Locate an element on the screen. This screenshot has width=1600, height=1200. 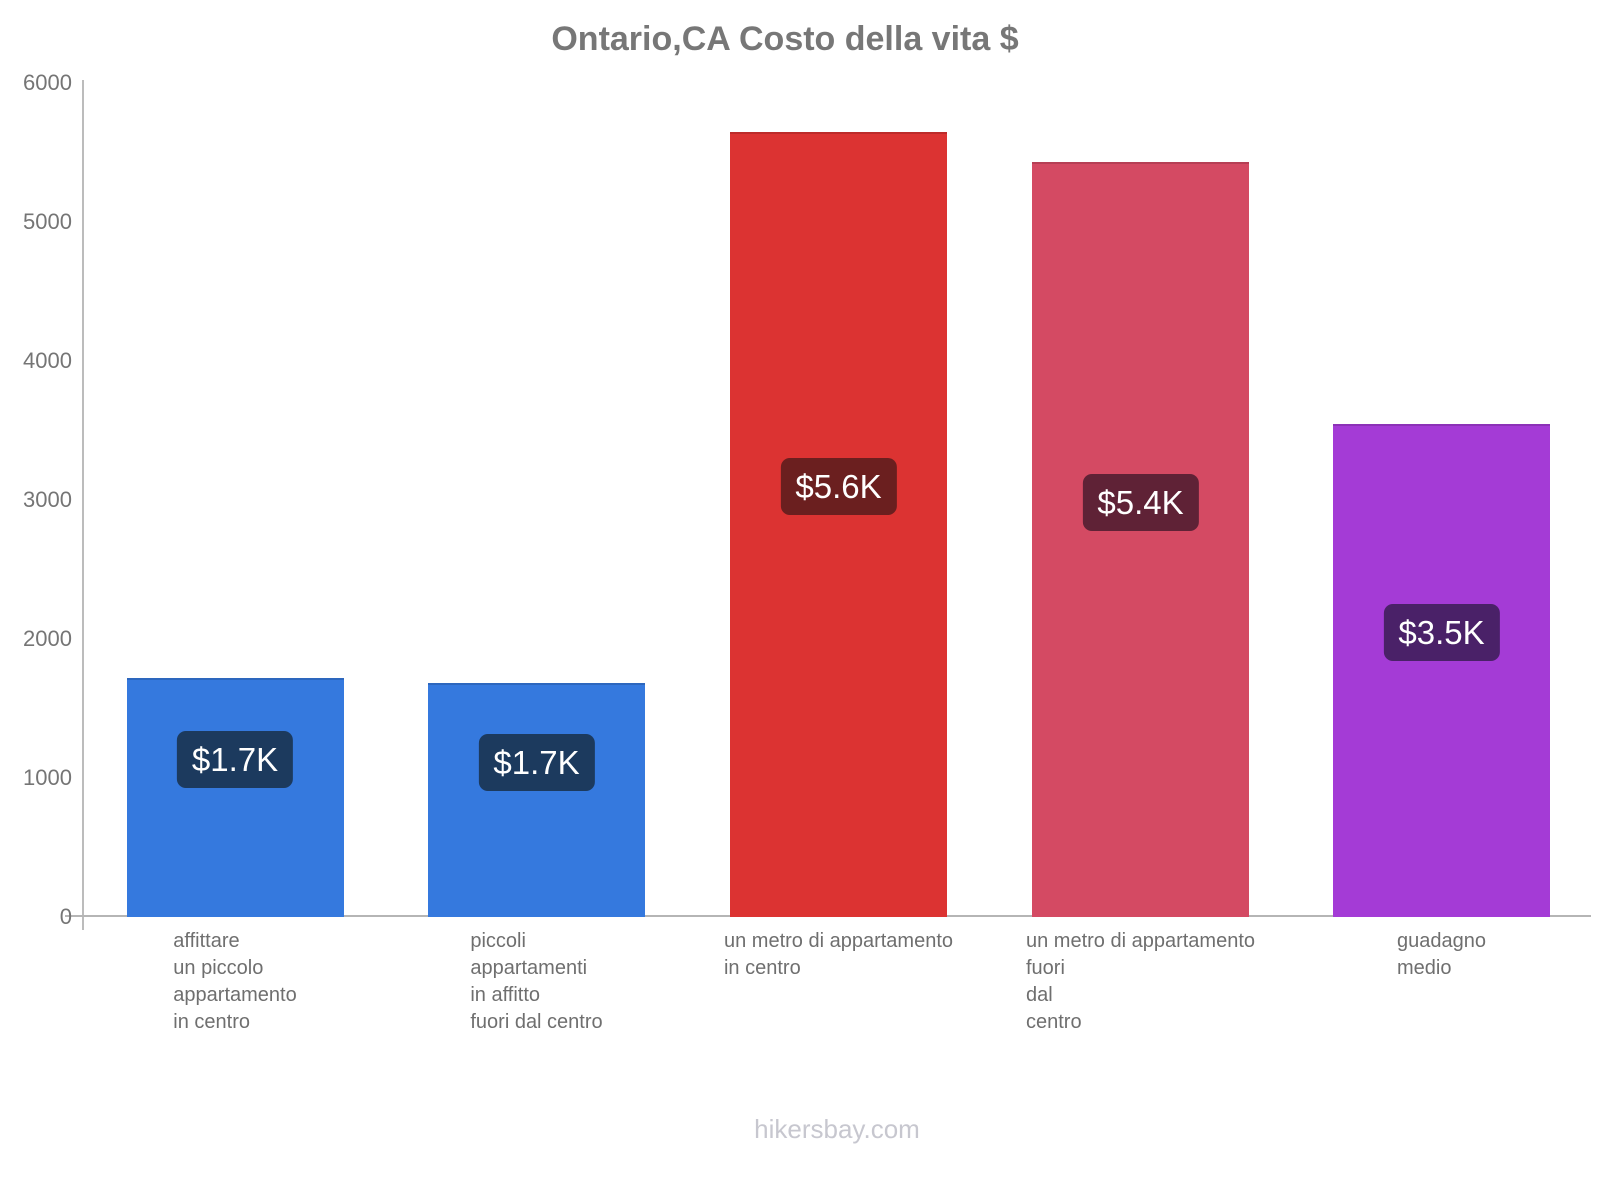
y-tick-label: 6000 is located at coordinates (47, 82).